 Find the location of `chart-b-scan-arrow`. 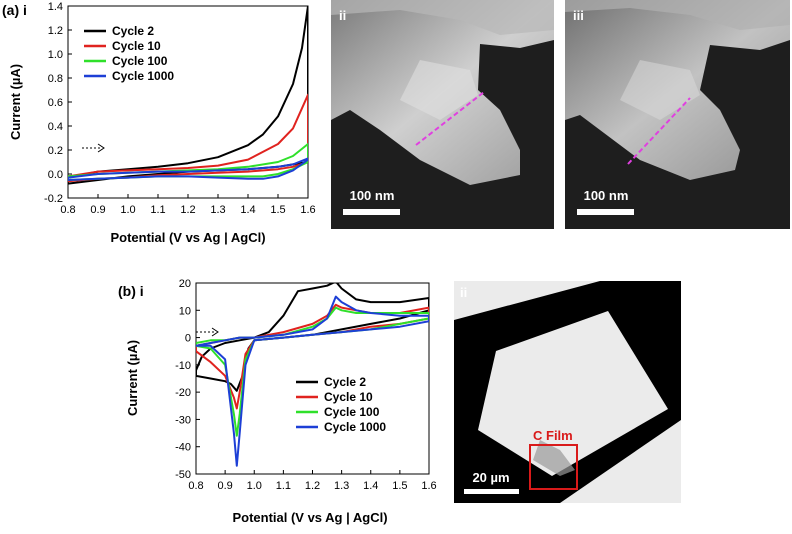

chart-b-scan-arrow is located at coordinates (207, 332).